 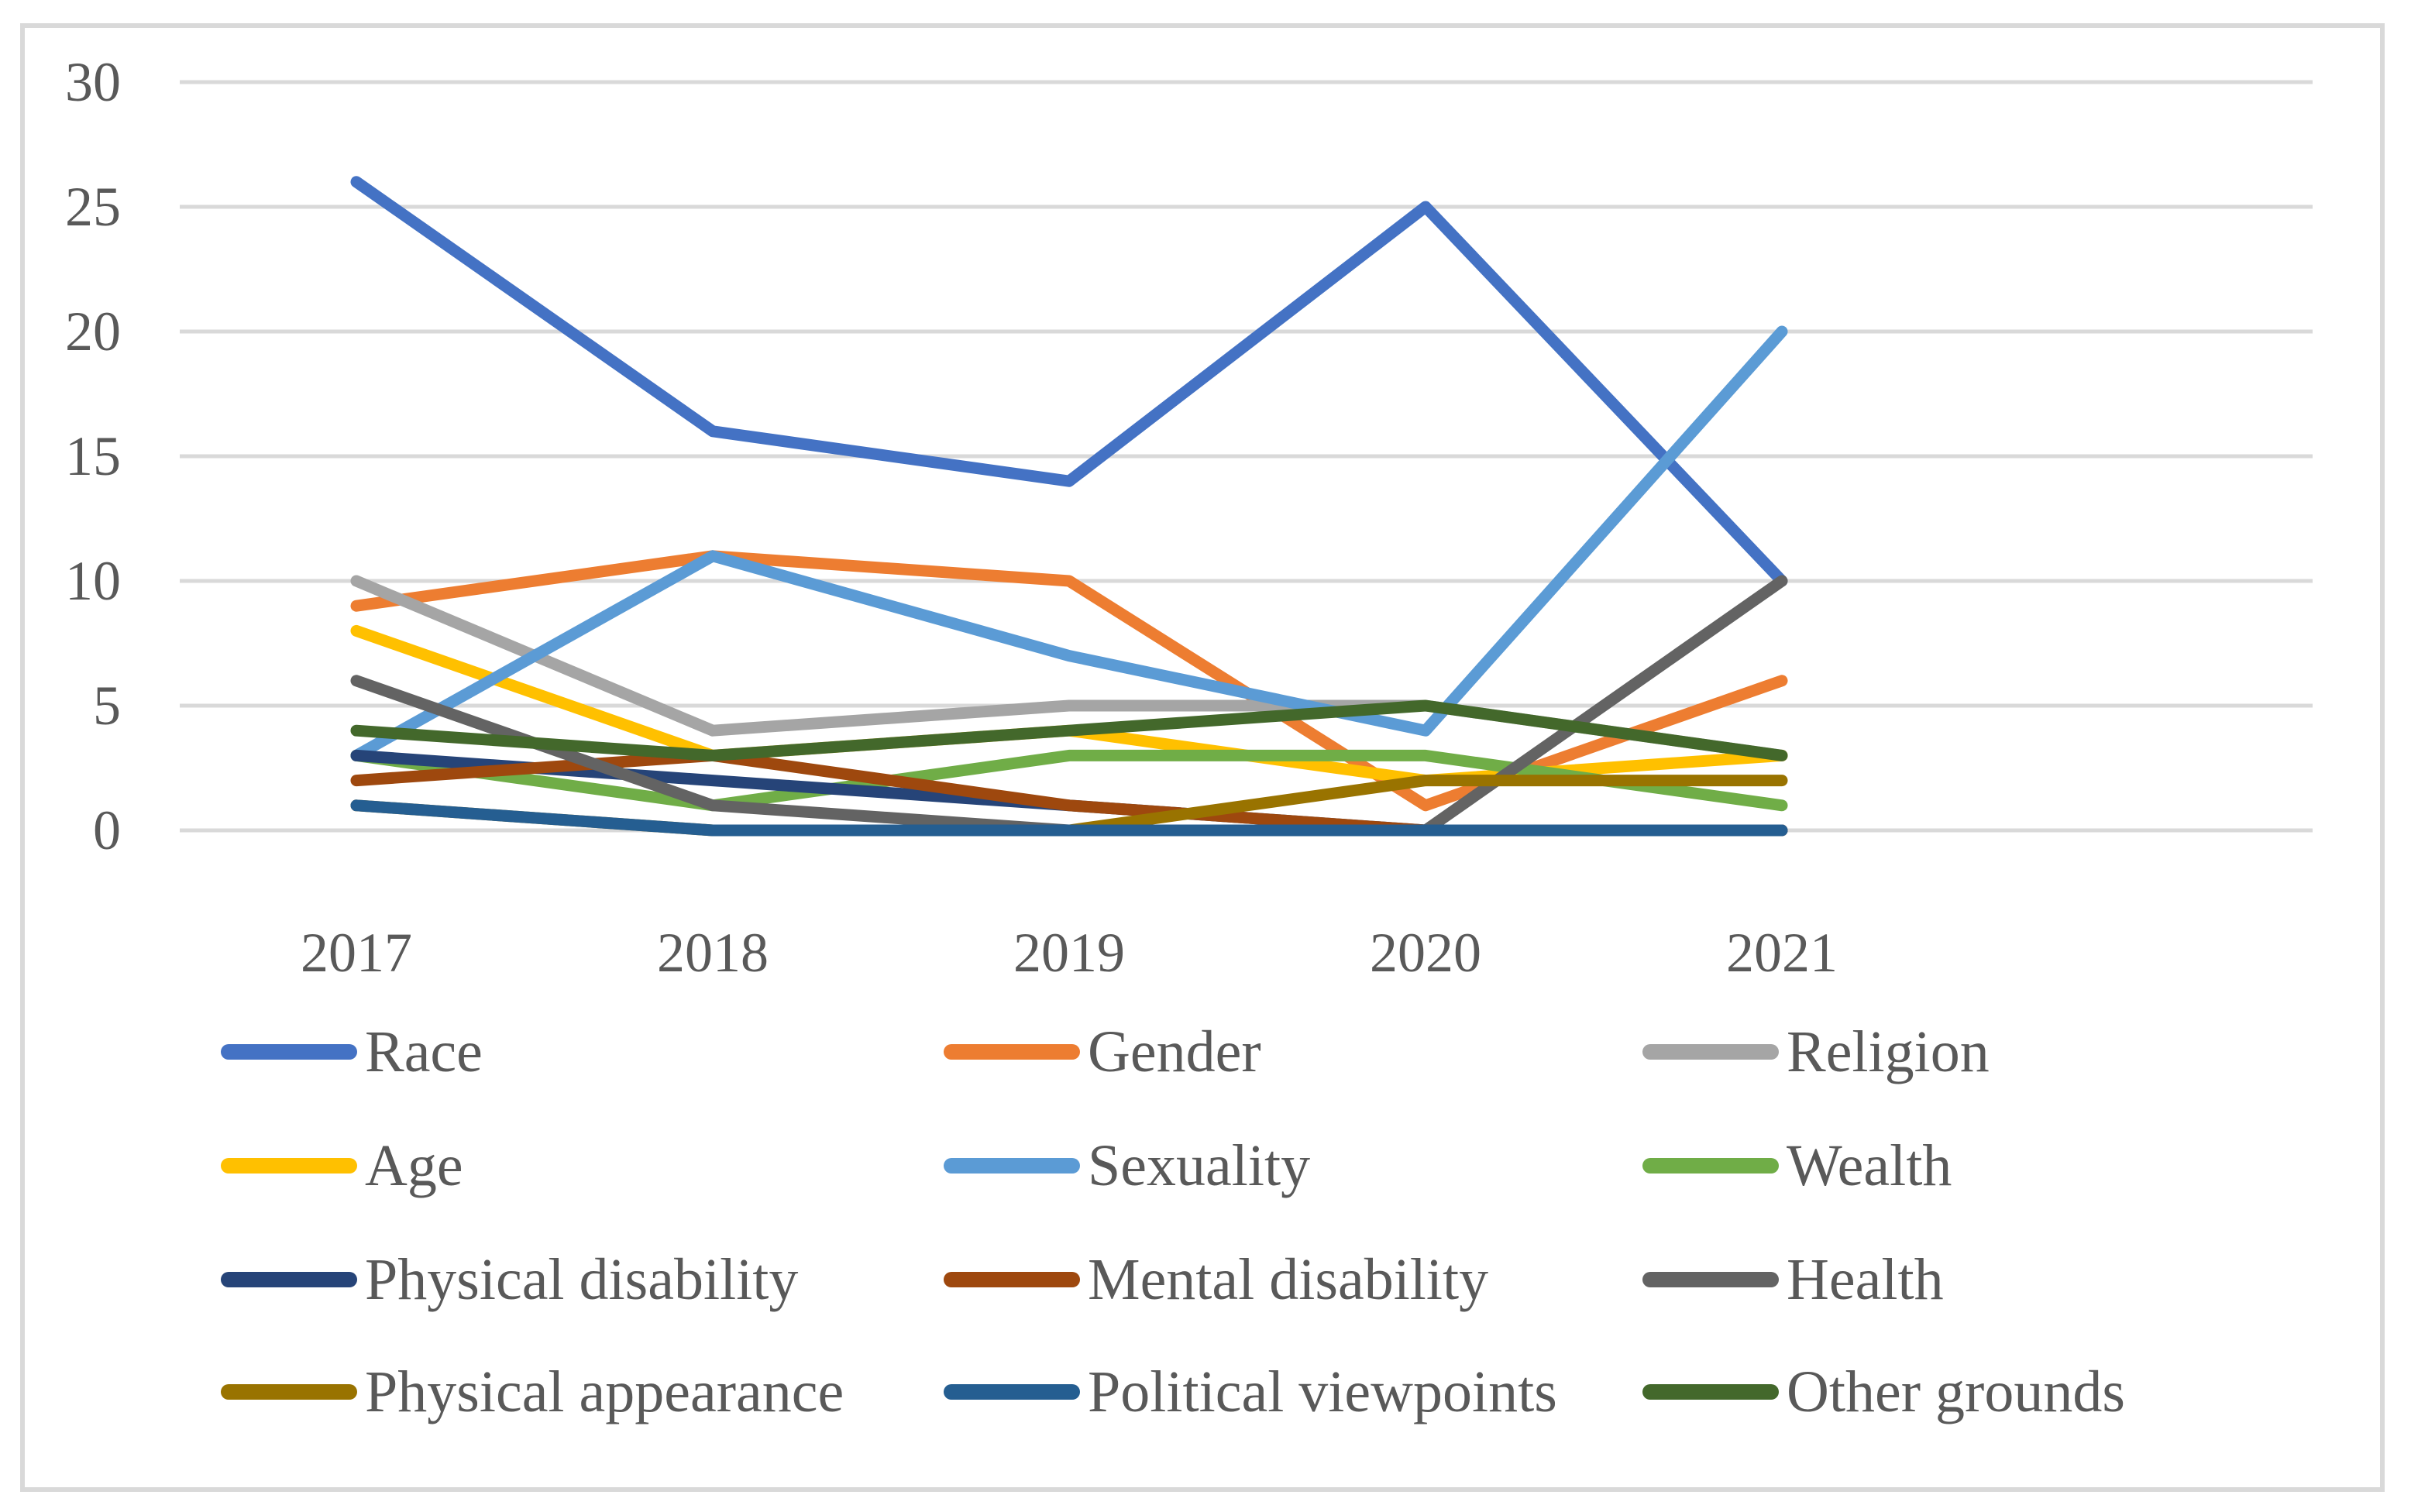 I want to click on legend-item-sexuality: Sexuality, so click(x=1127, y=1166).